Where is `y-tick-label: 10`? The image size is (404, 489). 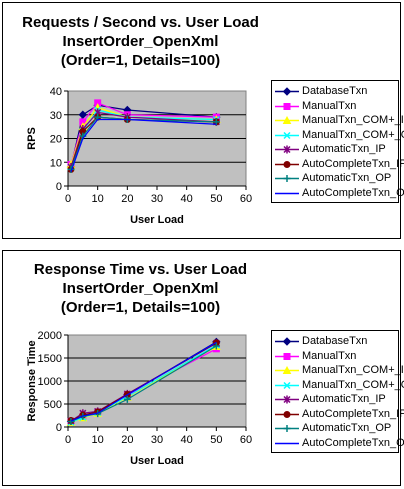
y-tick-label: 10 is located at coordinates (56, 163).